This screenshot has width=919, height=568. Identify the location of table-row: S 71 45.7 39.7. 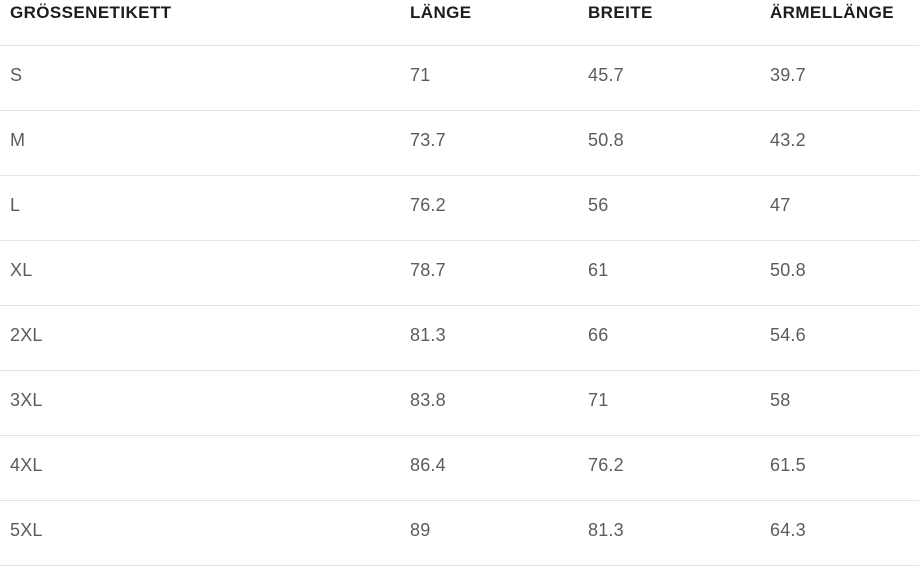
(459, 78).